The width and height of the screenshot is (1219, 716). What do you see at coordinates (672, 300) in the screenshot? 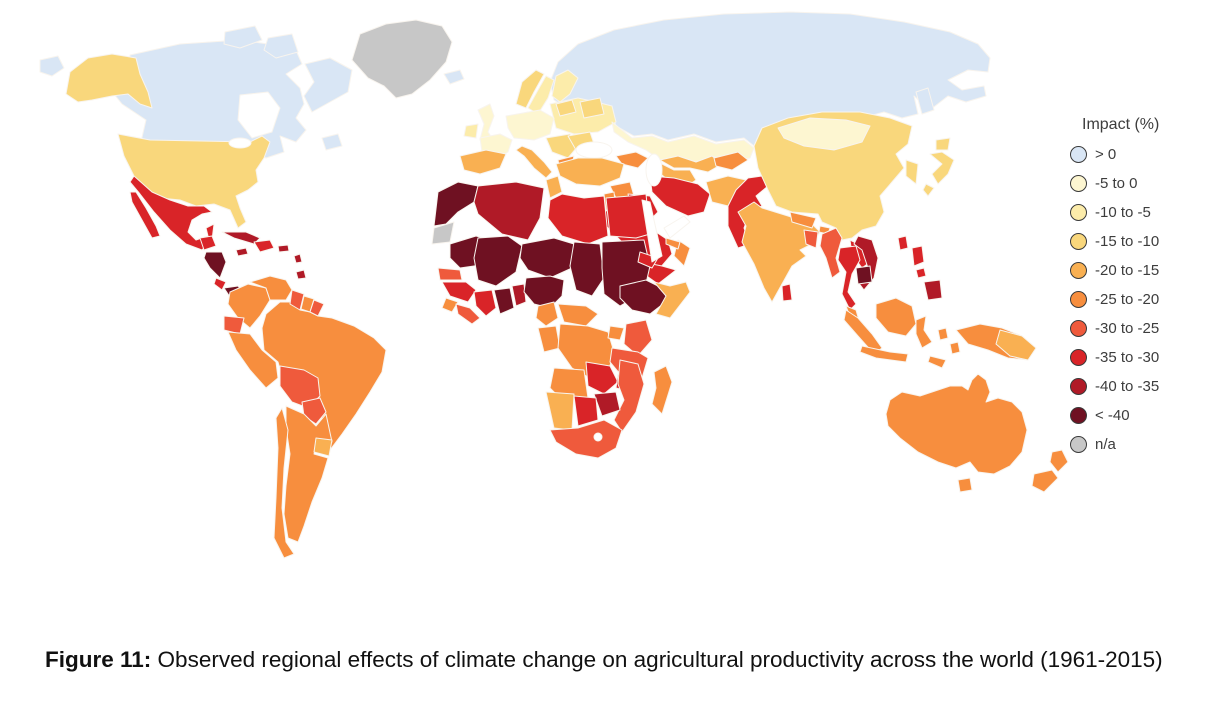
I see `region-somalia` at bounding box center [672, 300].